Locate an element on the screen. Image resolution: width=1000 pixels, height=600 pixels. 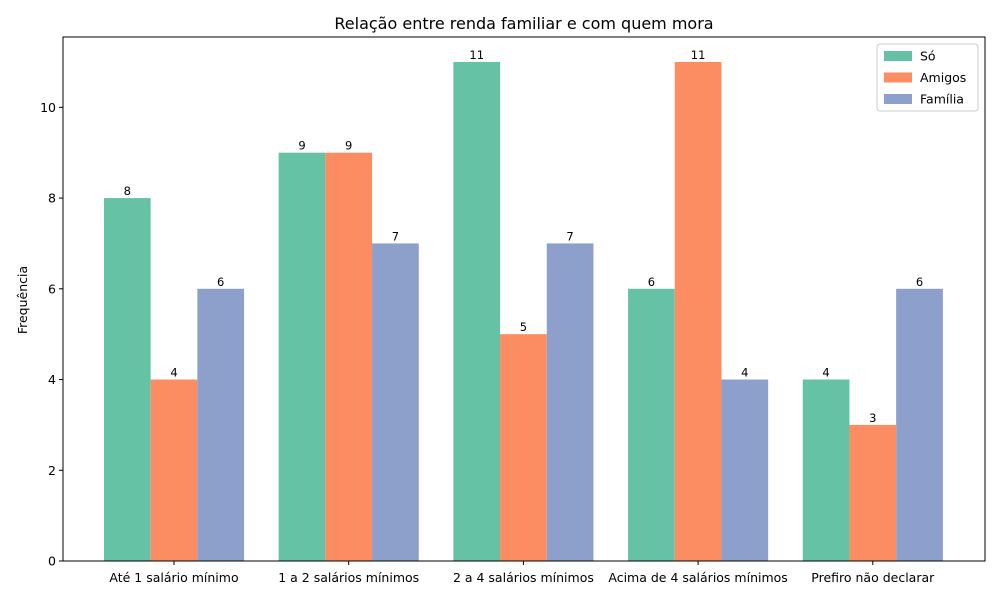
y-tick-label: 4 is located at coordinates (52, 379).